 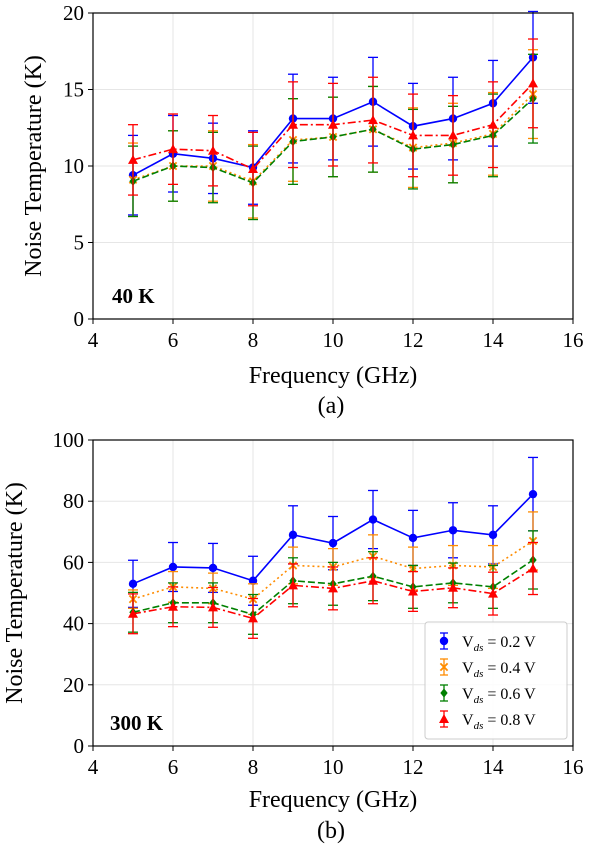 I want to click on legend-item: Vds = 0.2 V, so click(x=487, y=643).